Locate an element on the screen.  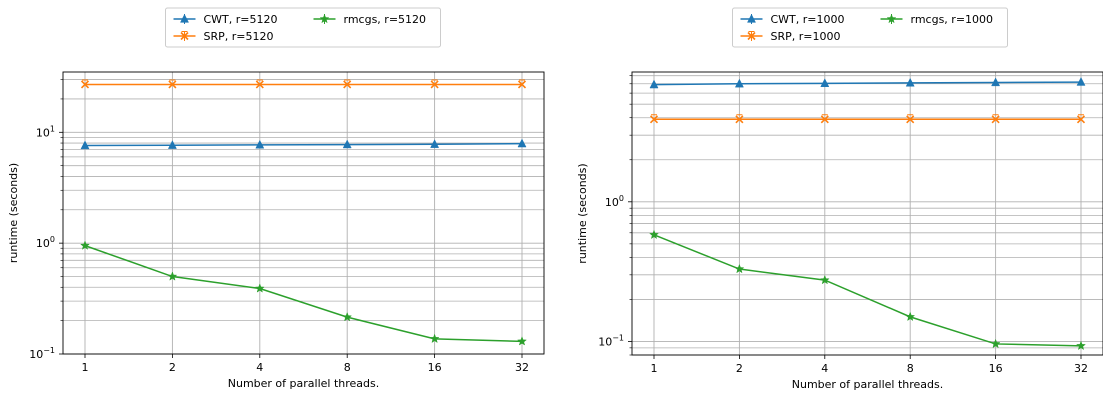
legend-label: CWT, r=5120 is located at coordinates (241, 19).